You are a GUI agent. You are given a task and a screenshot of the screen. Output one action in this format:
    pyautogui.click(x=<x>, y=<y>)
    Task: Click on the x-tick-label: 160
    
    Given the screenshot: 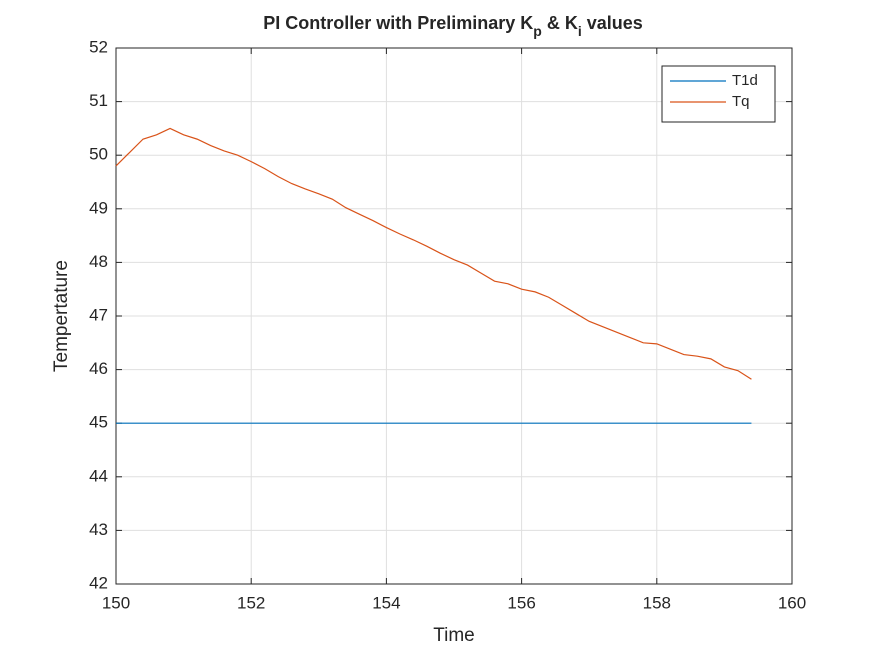 What is the action you would take?
    pyautogui.click(x=792, y=602)
    